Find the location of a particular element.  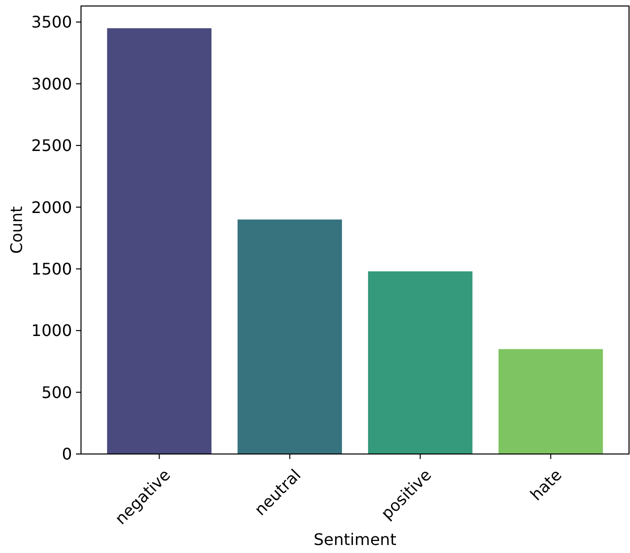

y-tick-label: 0 is located at coordinates (67, 454).